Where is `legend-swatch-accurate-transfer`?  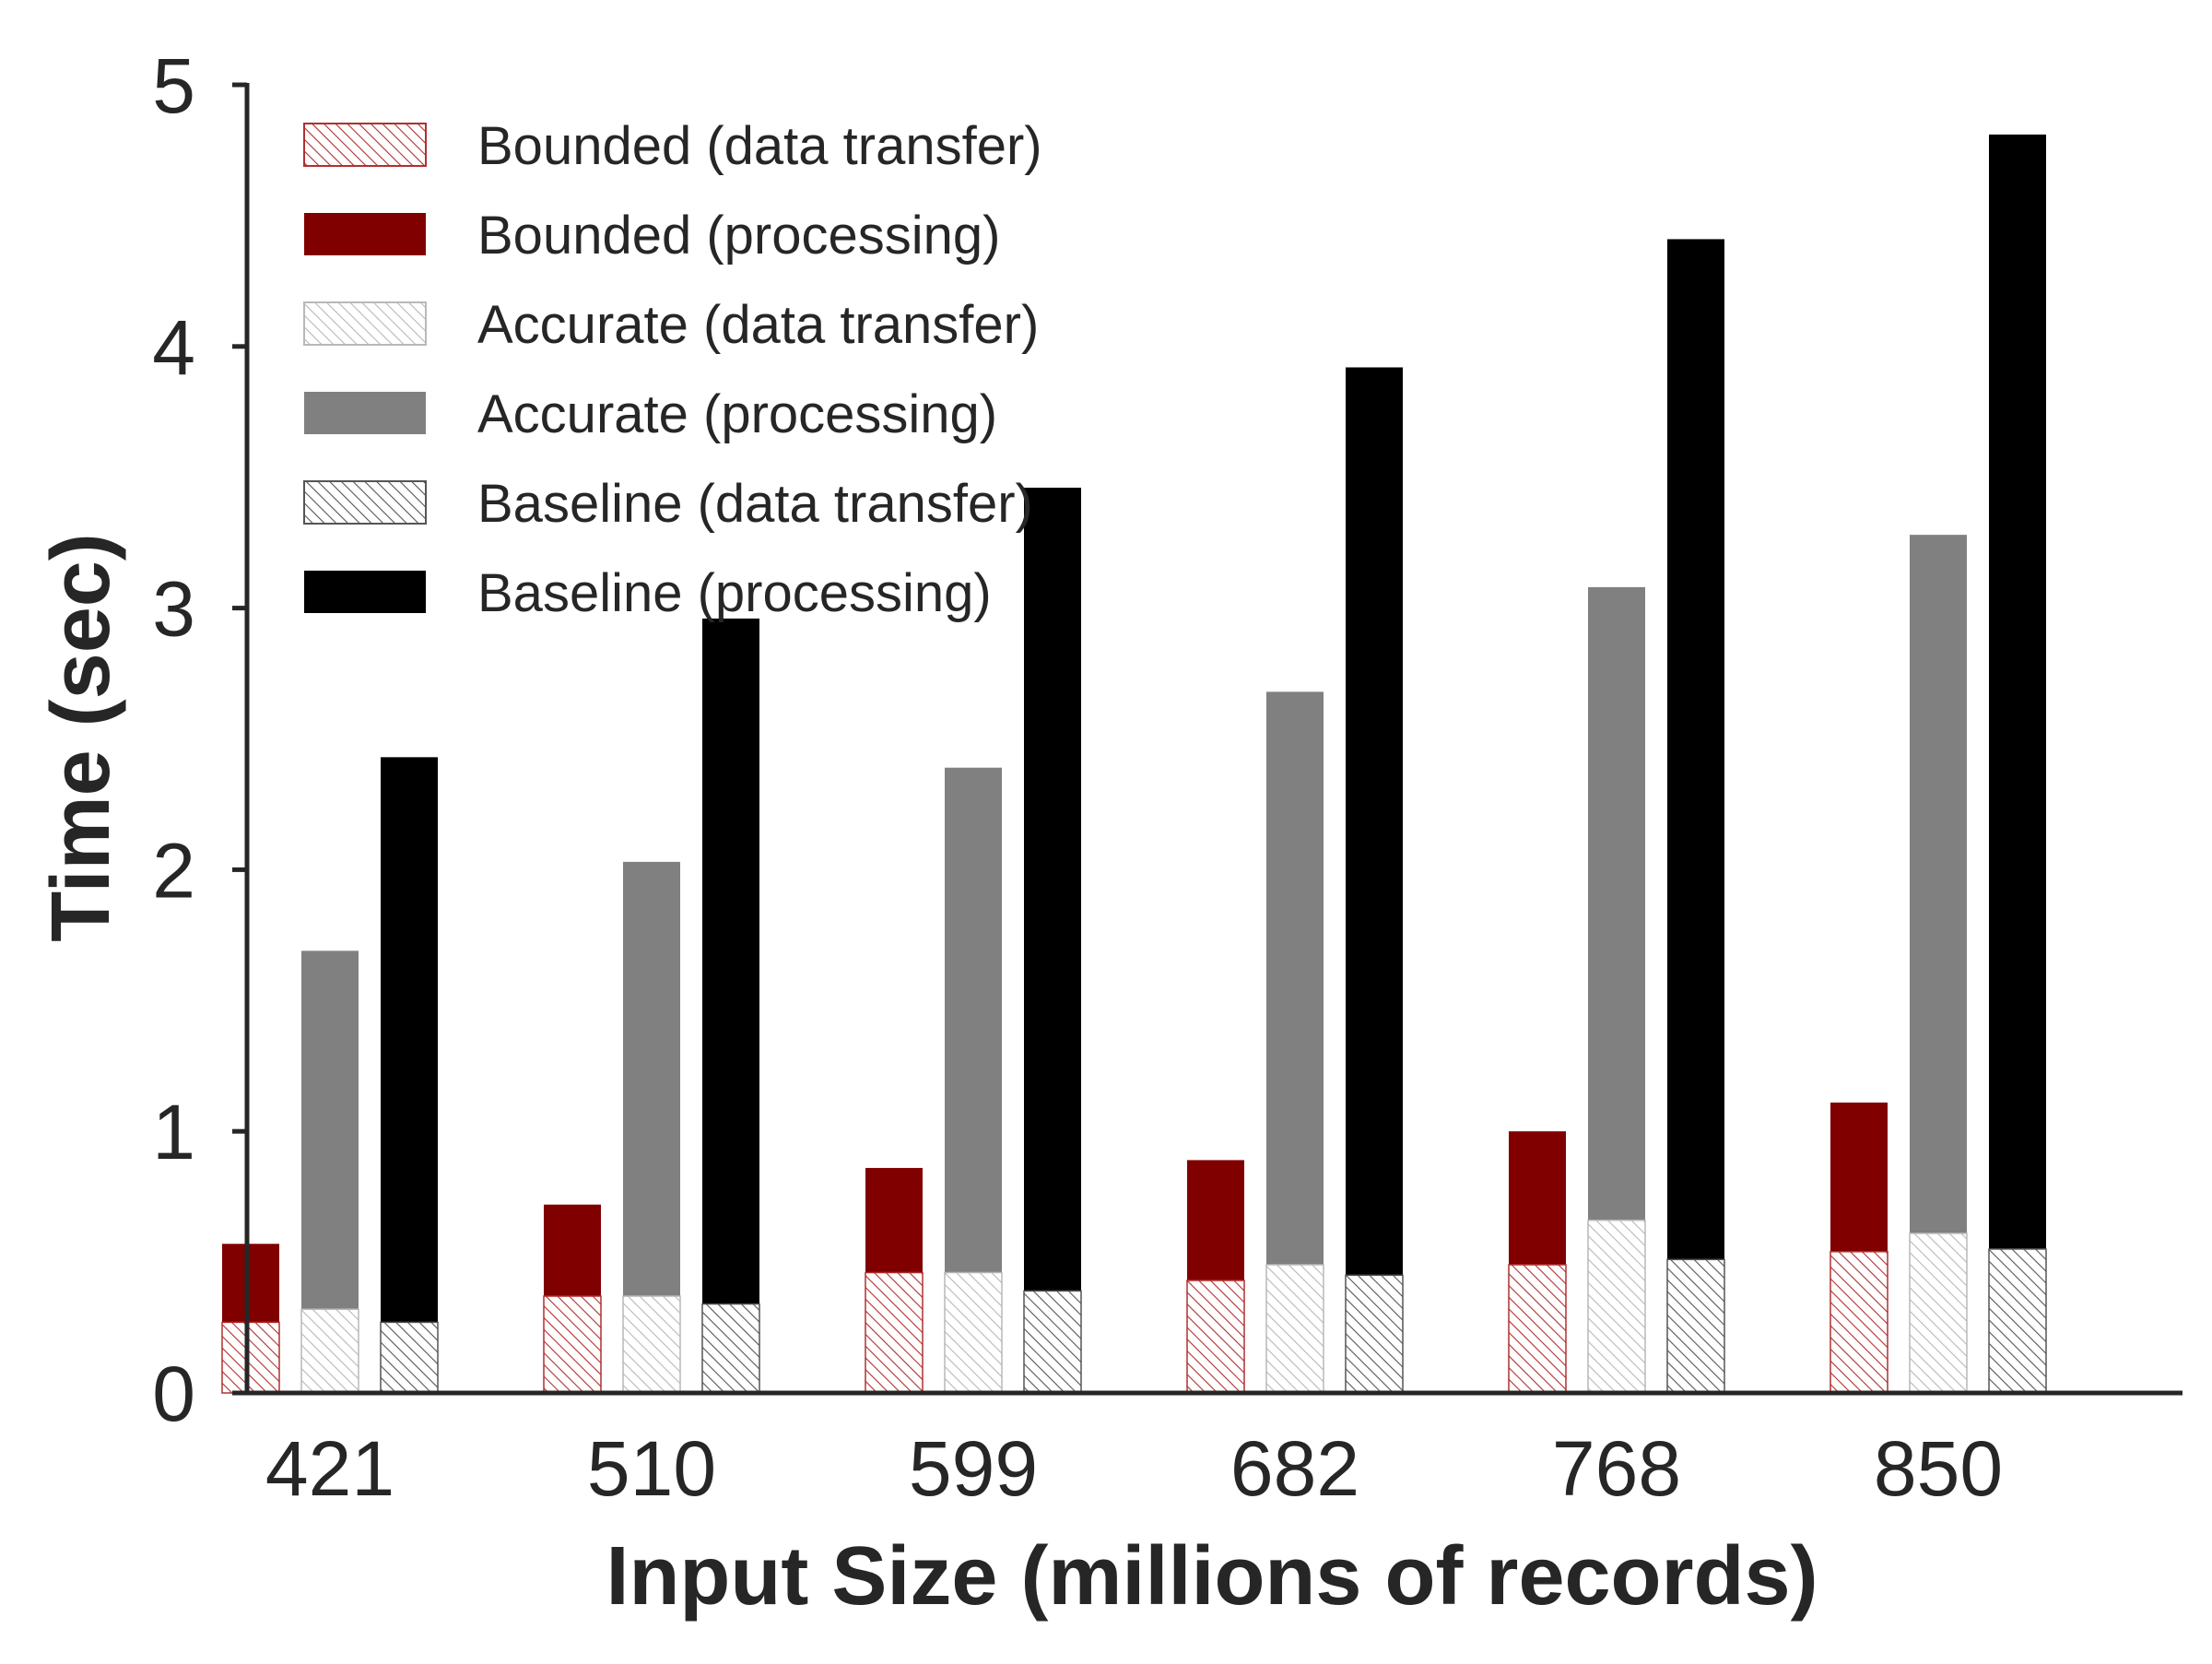
legend-swatch-accurate-transfer is located at coordinates (365, 323).